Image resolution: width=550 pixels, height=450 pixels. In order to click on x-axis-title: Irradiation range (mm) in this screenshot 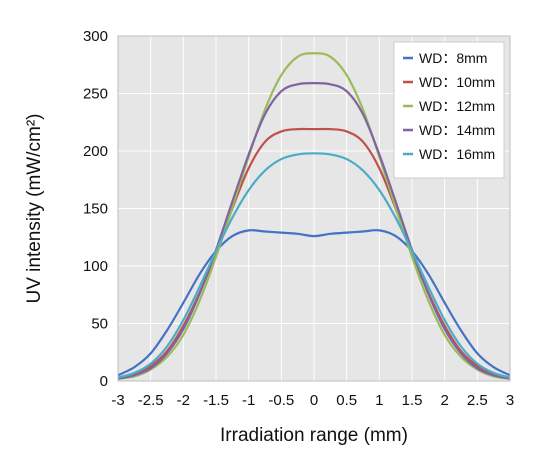, I will do `click(314, 435)`.